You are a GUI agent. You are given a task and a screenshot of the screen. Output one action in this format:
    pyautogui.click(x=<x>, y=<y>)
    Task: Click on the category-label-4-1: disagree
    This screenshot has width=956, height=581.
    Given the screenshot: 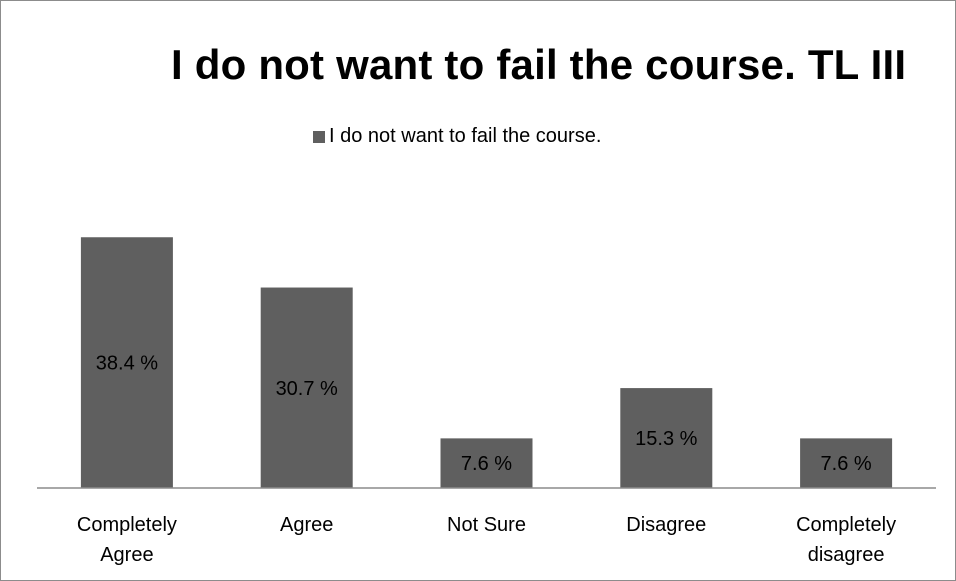 What is the action you would take?
    pyautogui.click(x=846, y=555)
    